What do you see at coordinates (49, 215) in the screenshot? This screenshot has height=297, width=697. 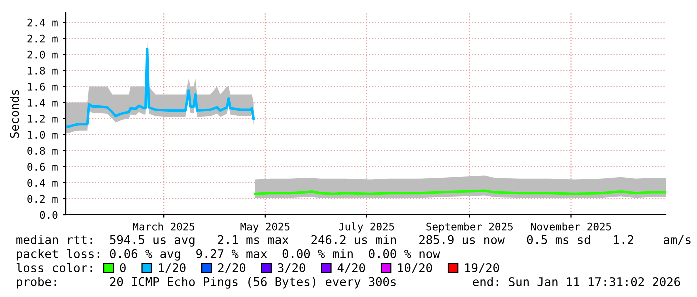 I see `y-tick-label: 0.0` at bounding box center [49, 215].